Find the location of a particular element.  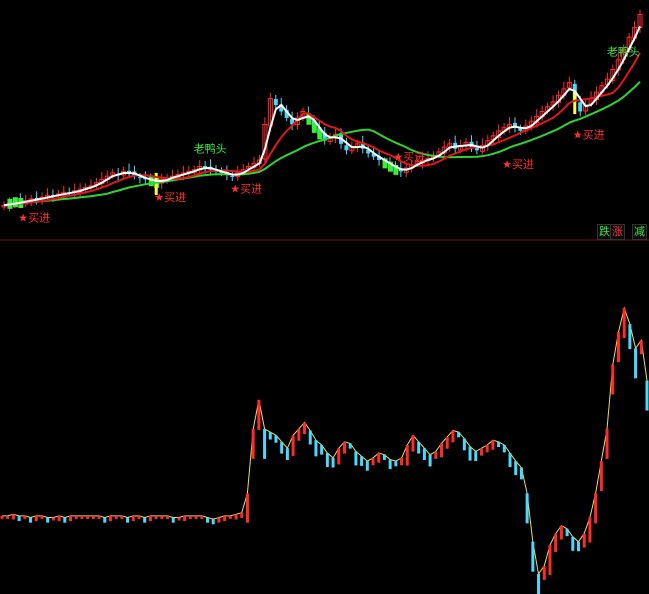

signal-bar-yellow is located at coordinates (575, 103).